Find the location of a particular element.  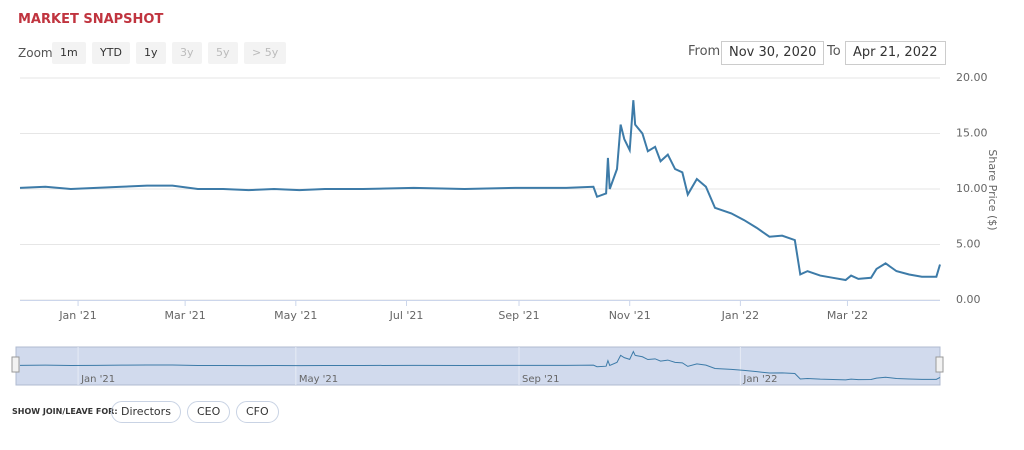

x-tick-label: Sep '21 is located at coordinates (518, 315).